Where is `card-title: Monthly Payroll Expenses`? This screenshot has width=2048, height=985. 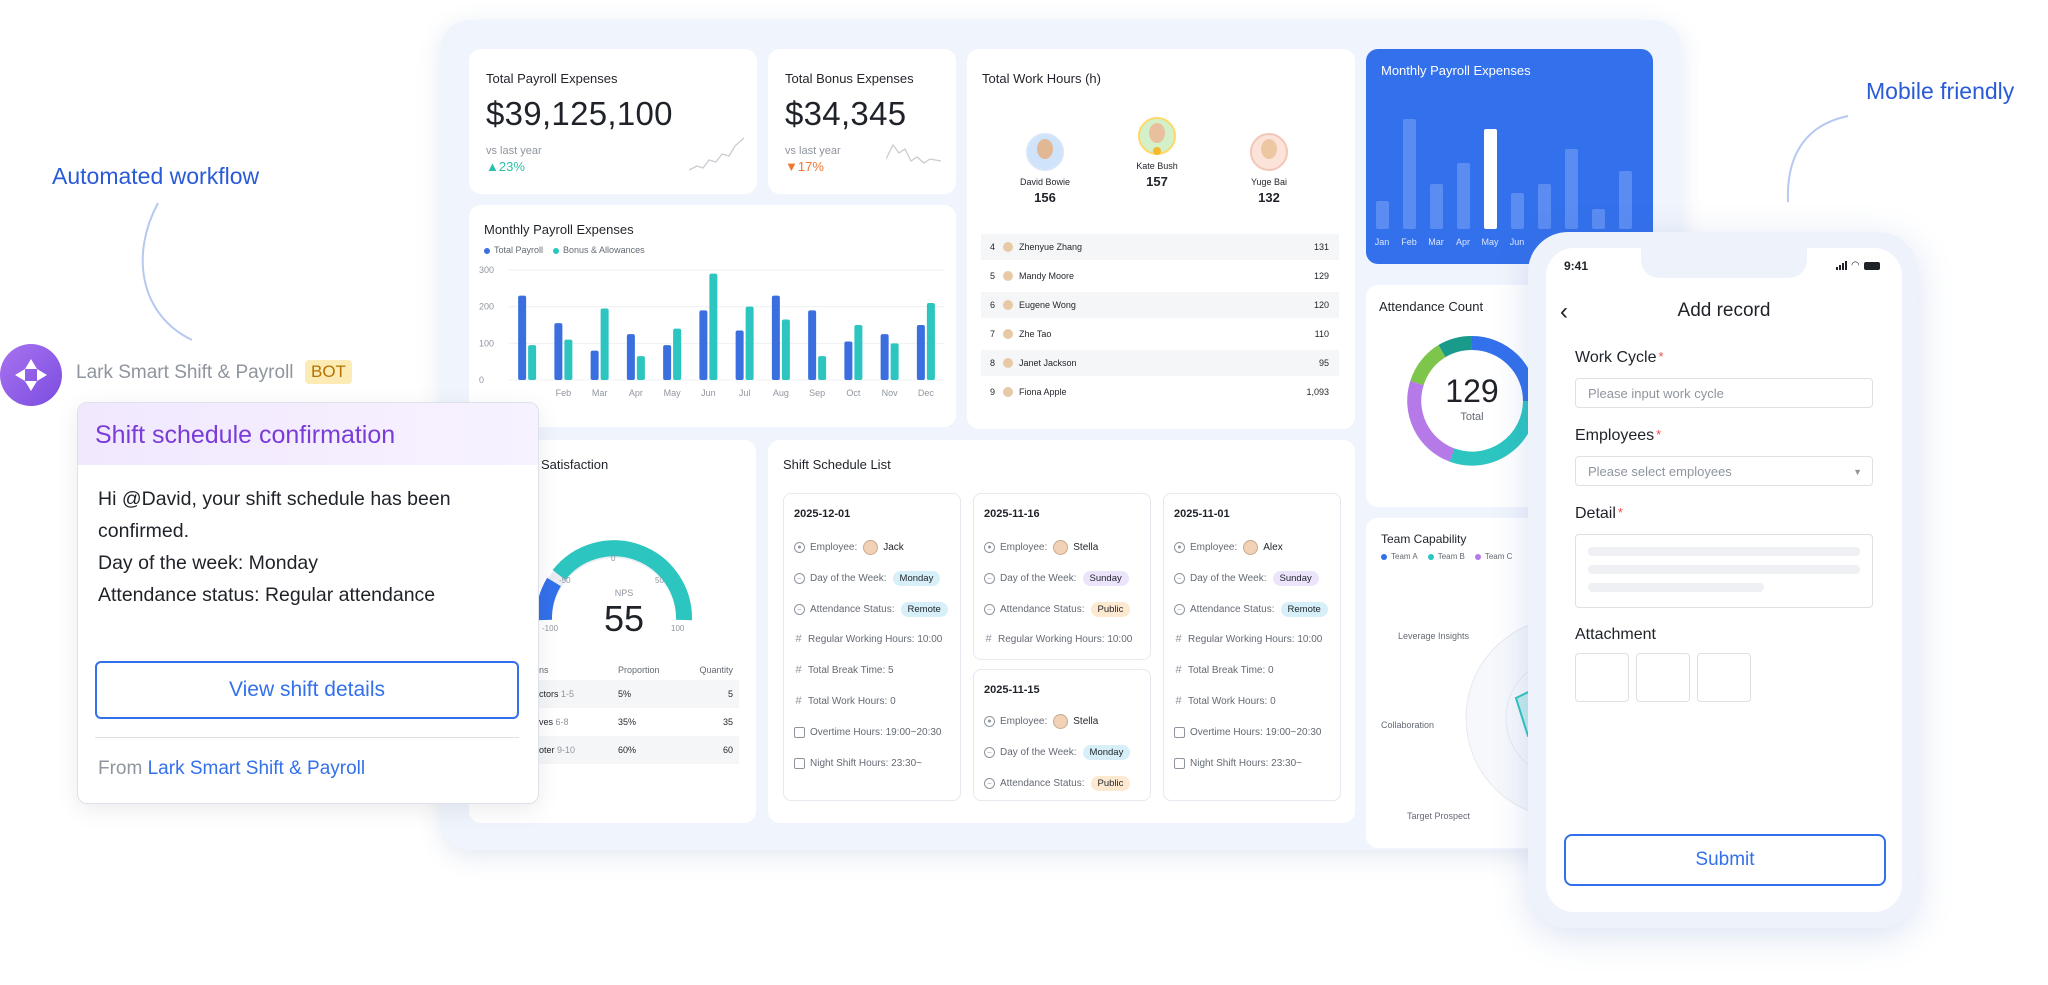 card-title: Monthly Payroll Expenses is located at coordinates (559, 229).